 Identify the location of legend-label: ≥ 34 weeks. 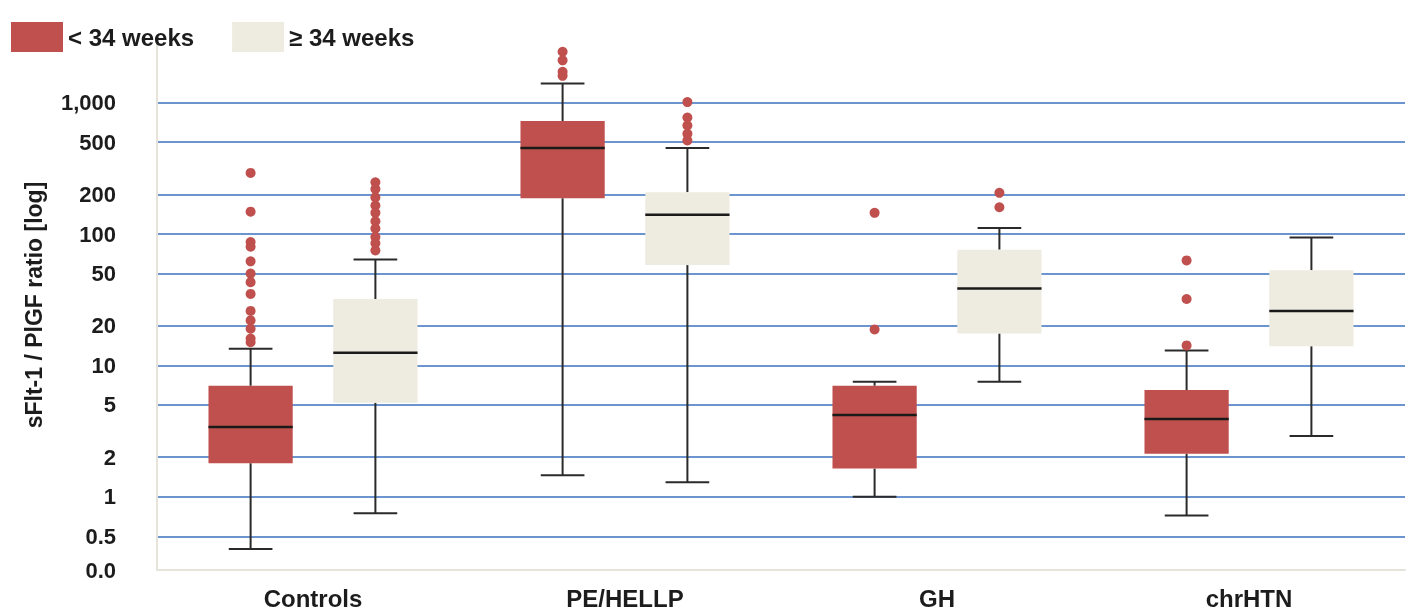
(352, 37).